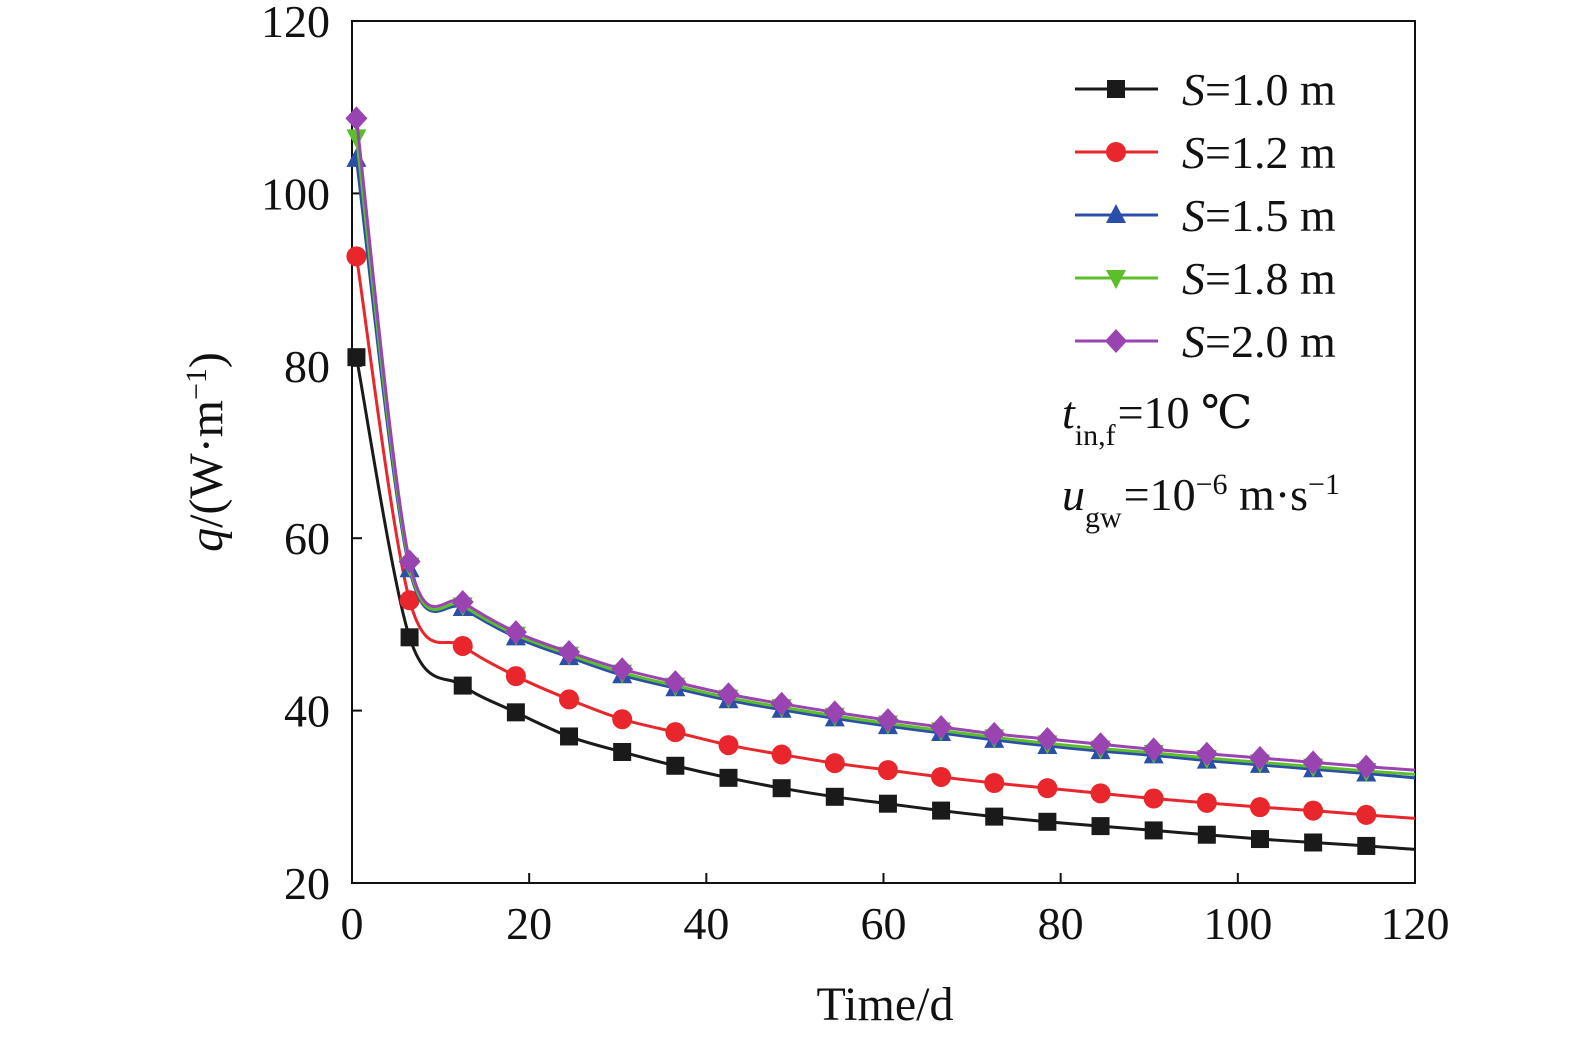 The height and width of the screenshot is (1045, 1575). I want to click on legend-value: =1.2 m, so click(1270, 152).